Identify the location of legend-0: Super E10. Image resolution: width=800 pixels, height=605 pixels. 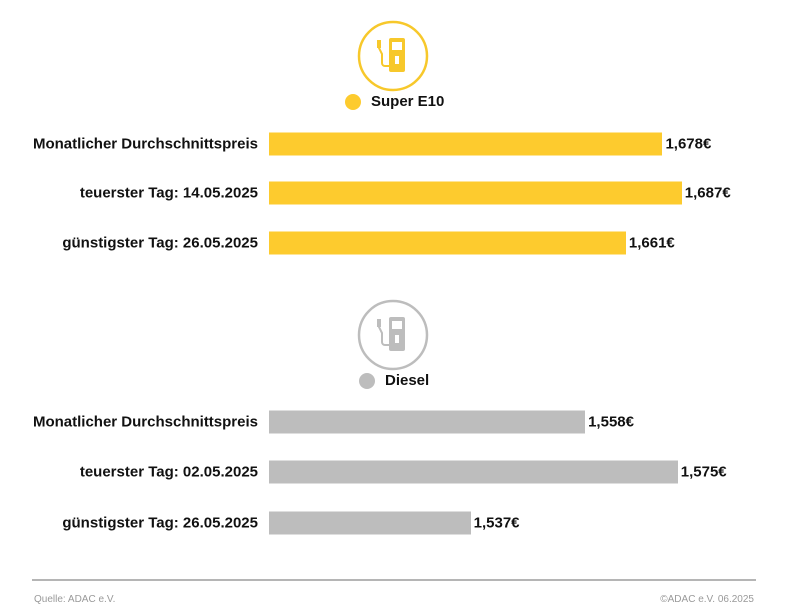
(394, 101).